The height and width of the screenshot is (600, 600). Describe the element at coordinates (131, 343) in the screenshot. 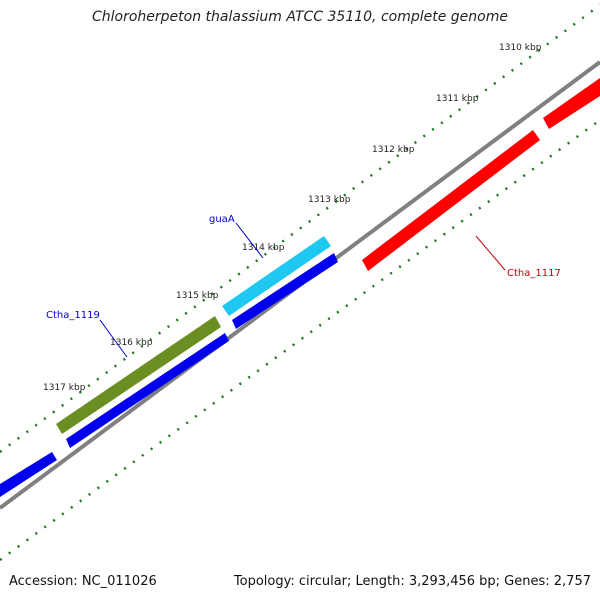

I see `tick-label-1316: 1316 kbp` at that location.